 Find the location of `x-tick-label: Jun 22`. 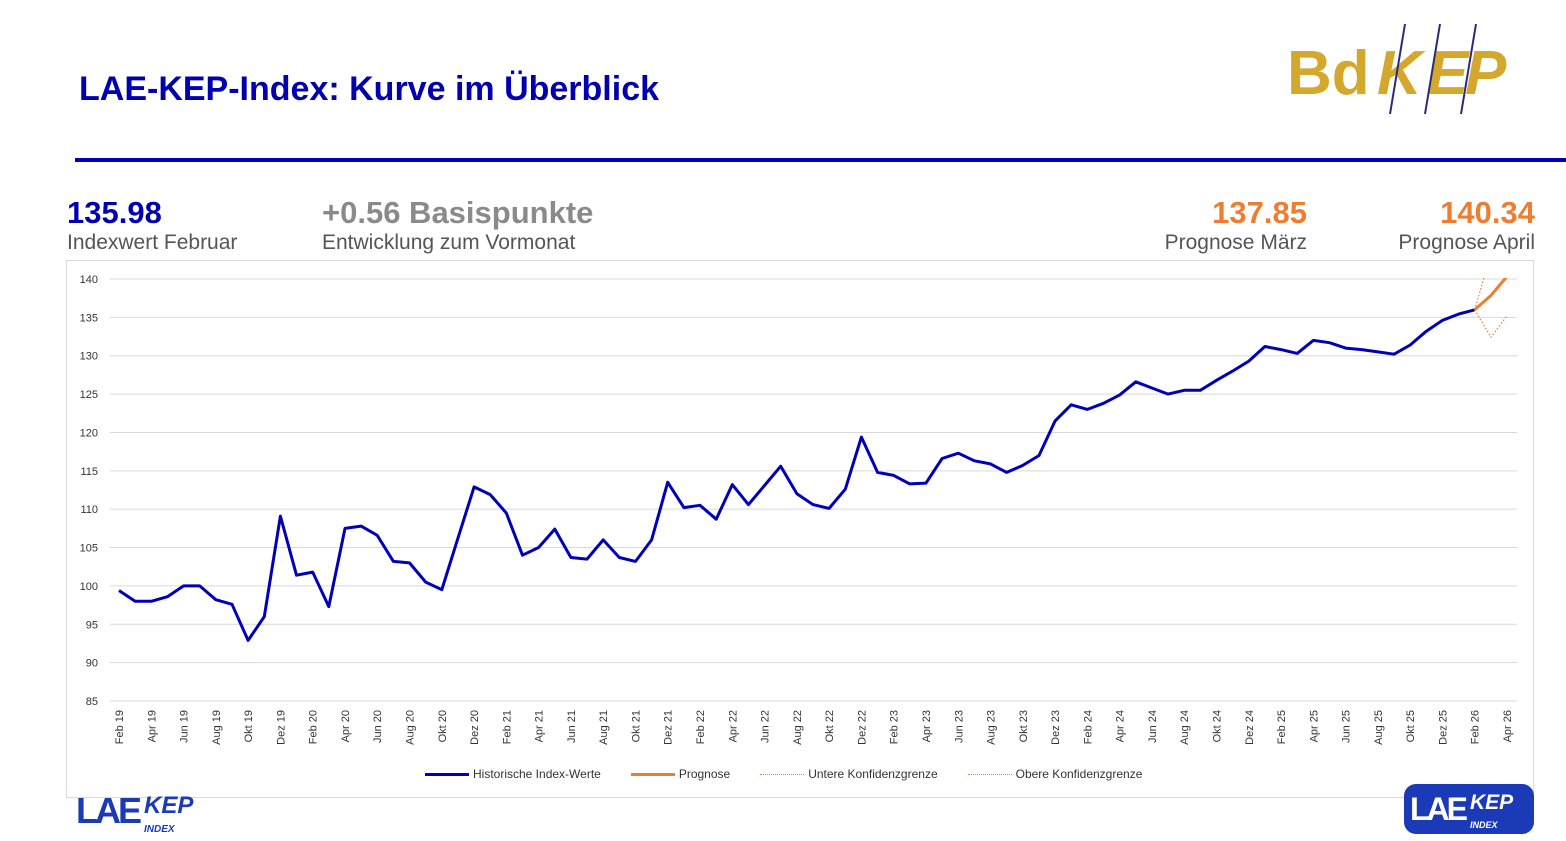

x-tick-label: Jun 22 is located at coordinates (766, 726).